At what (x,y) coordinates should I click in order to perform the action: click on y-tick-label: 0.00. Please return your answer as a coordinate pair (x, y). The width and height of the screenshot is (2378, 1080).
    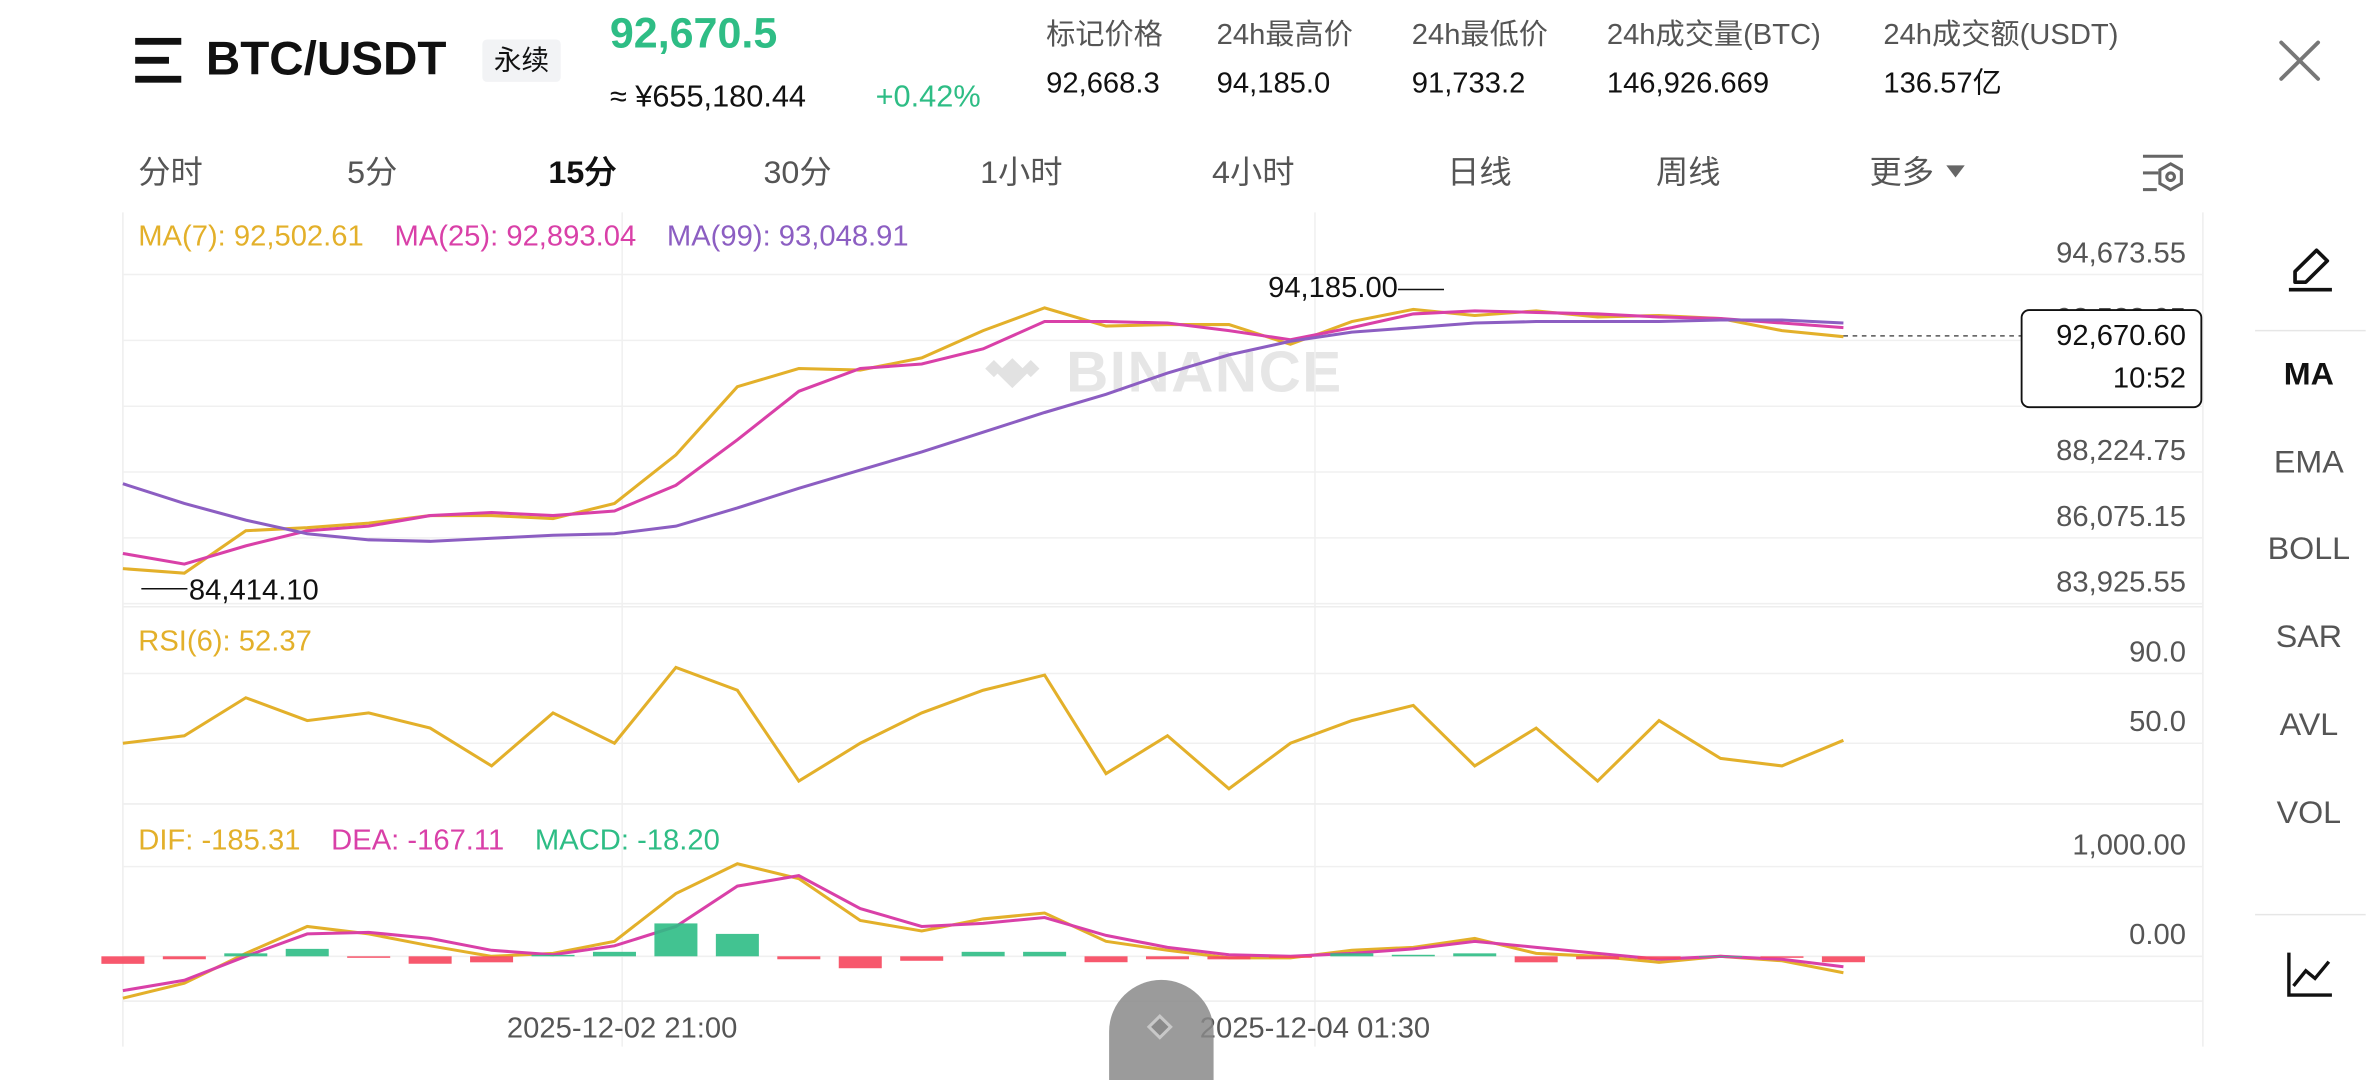
    Looking at the image, I should click on (2157, 935).